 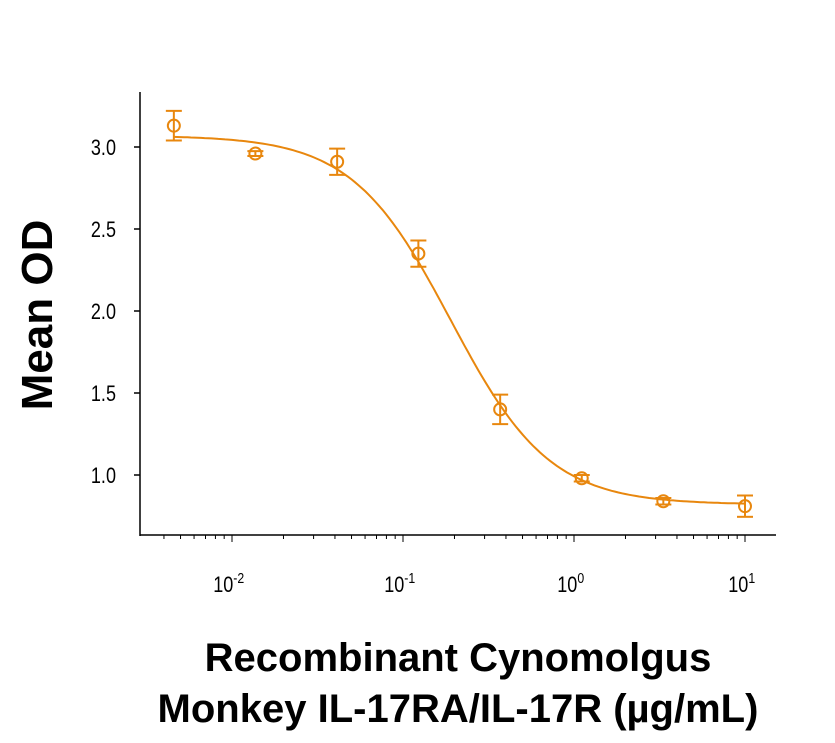 I want to click on y-tick-label: 2.0, so click(x=103, y=312).